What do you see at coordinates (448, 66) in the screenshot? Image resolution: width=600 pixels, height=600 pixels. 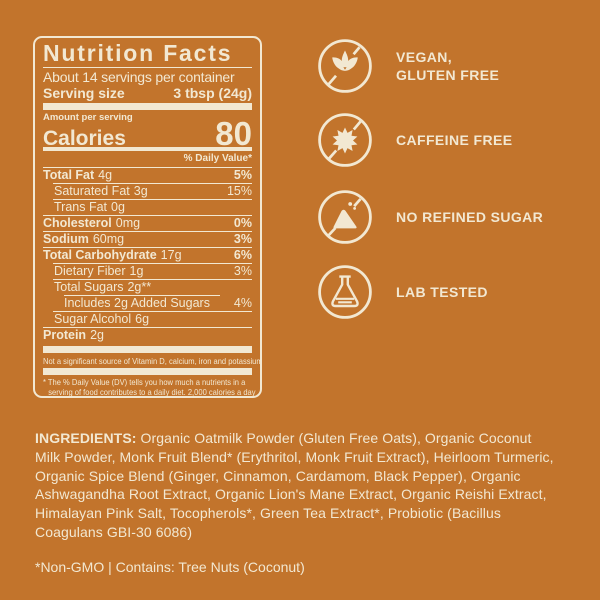 I see `badge-label: VEGAN, GLUTEN FREE` at bounding box center [448, 66].